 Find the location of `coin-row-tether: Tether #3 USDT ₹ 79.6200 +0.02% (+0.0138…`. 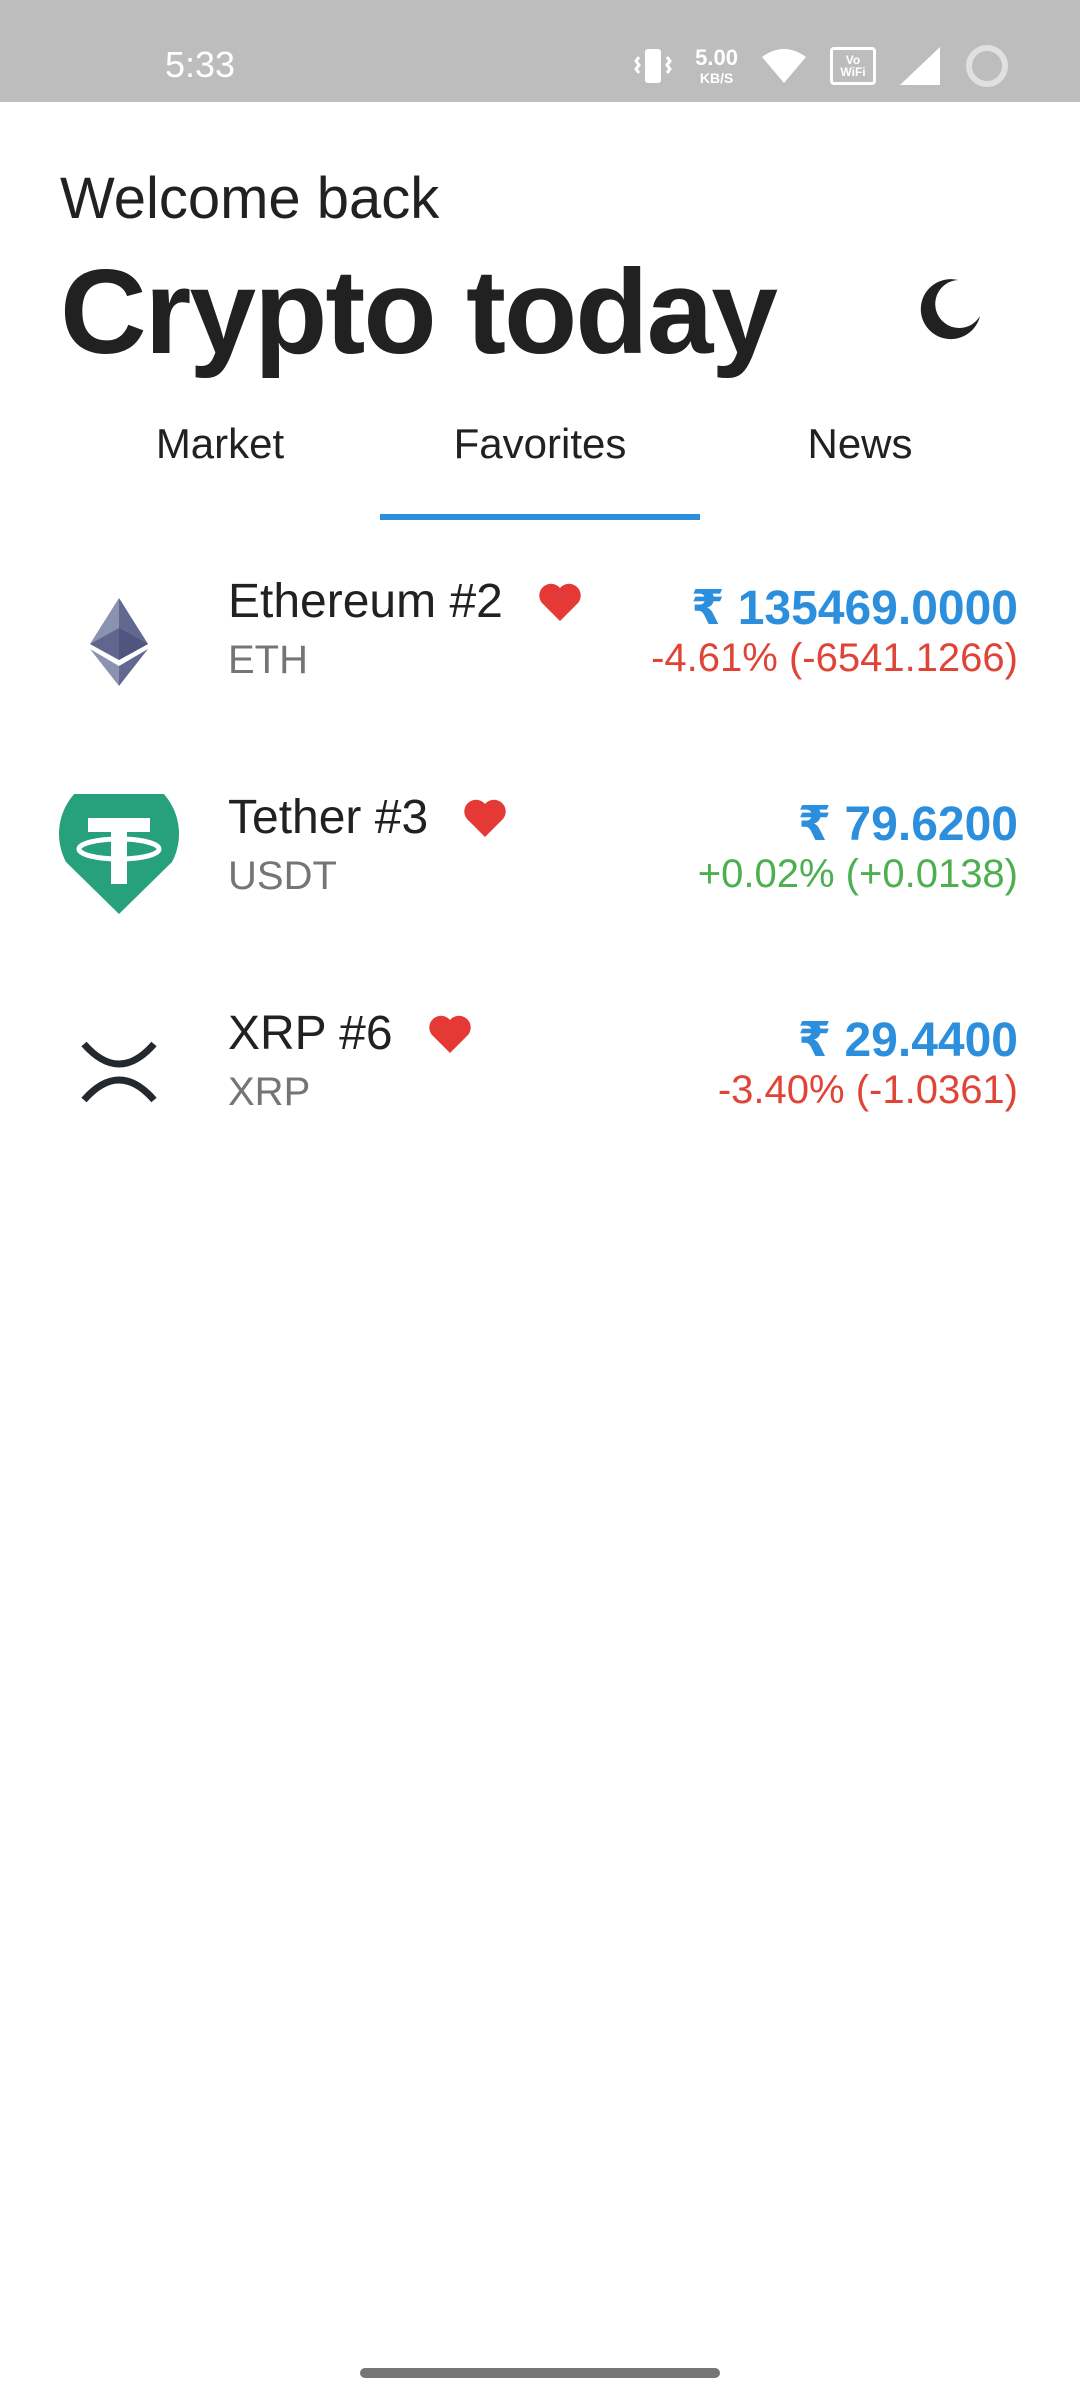

coin-row-tether: Tether #3 USDT ₹ 79.6200 +0.02% (+0.0138… is located at coordinates (540, 884).